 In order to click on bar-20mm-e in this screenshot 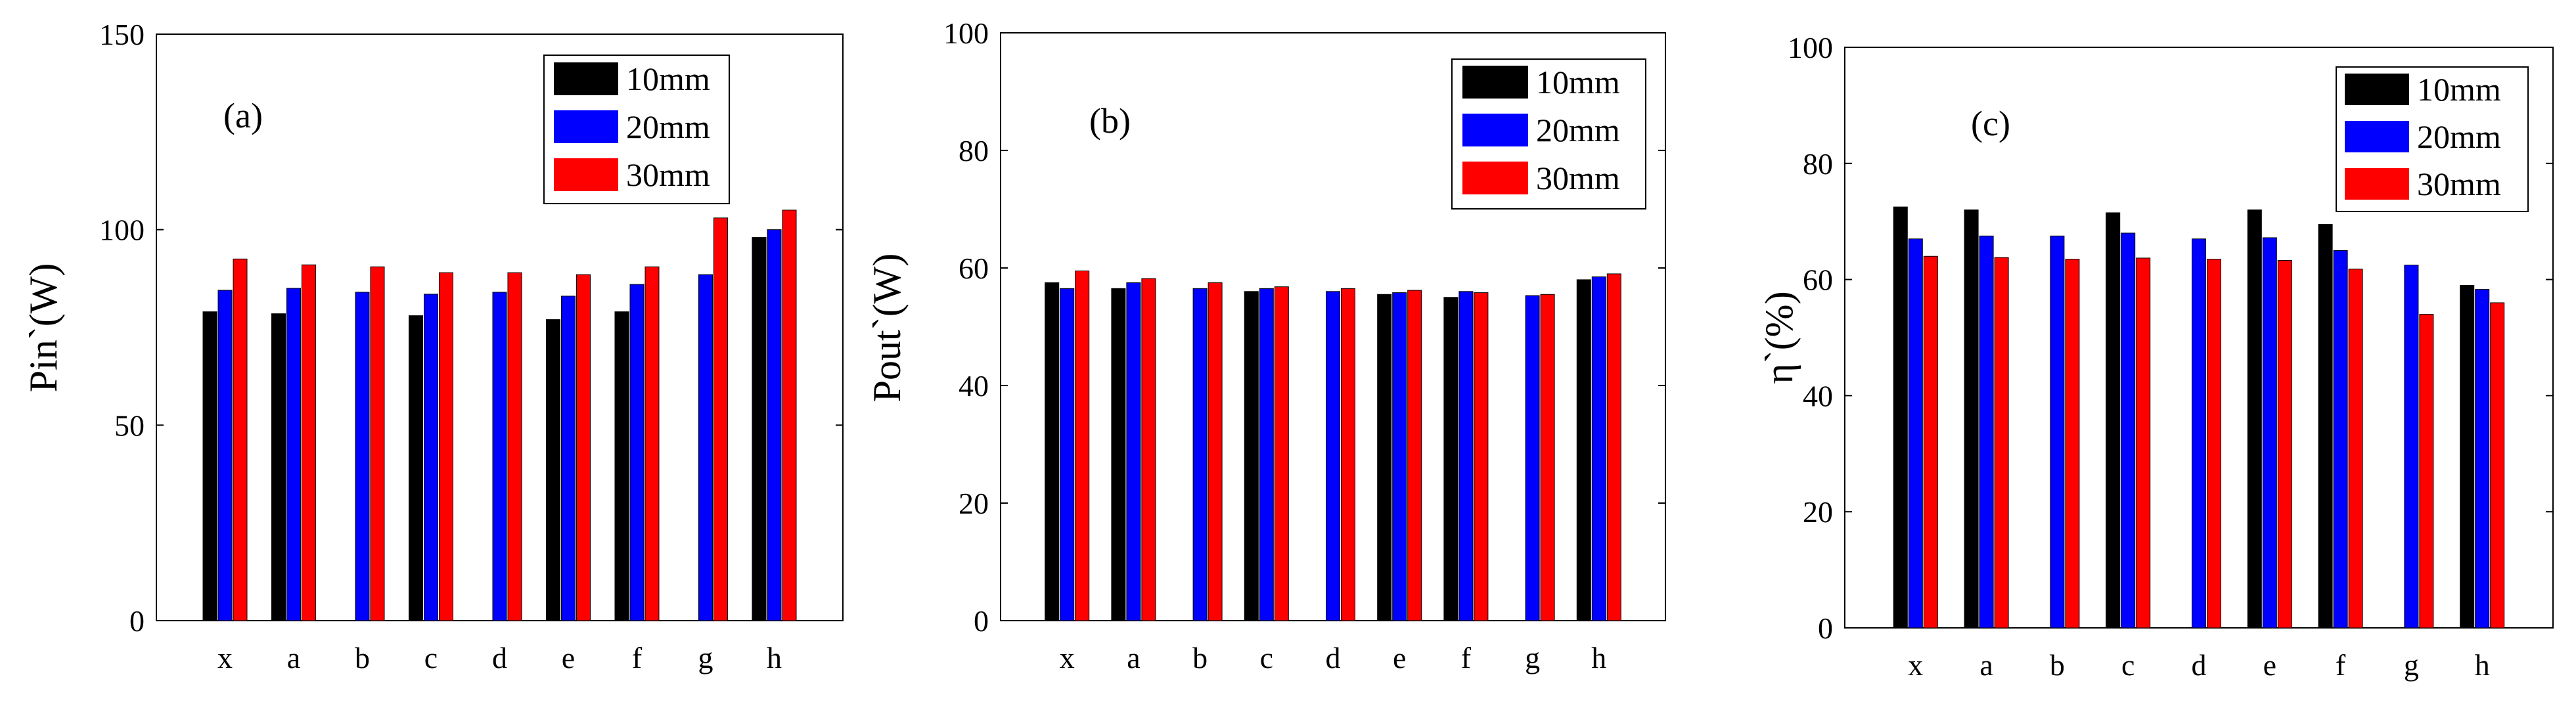, I will do `click(568, 458)`.